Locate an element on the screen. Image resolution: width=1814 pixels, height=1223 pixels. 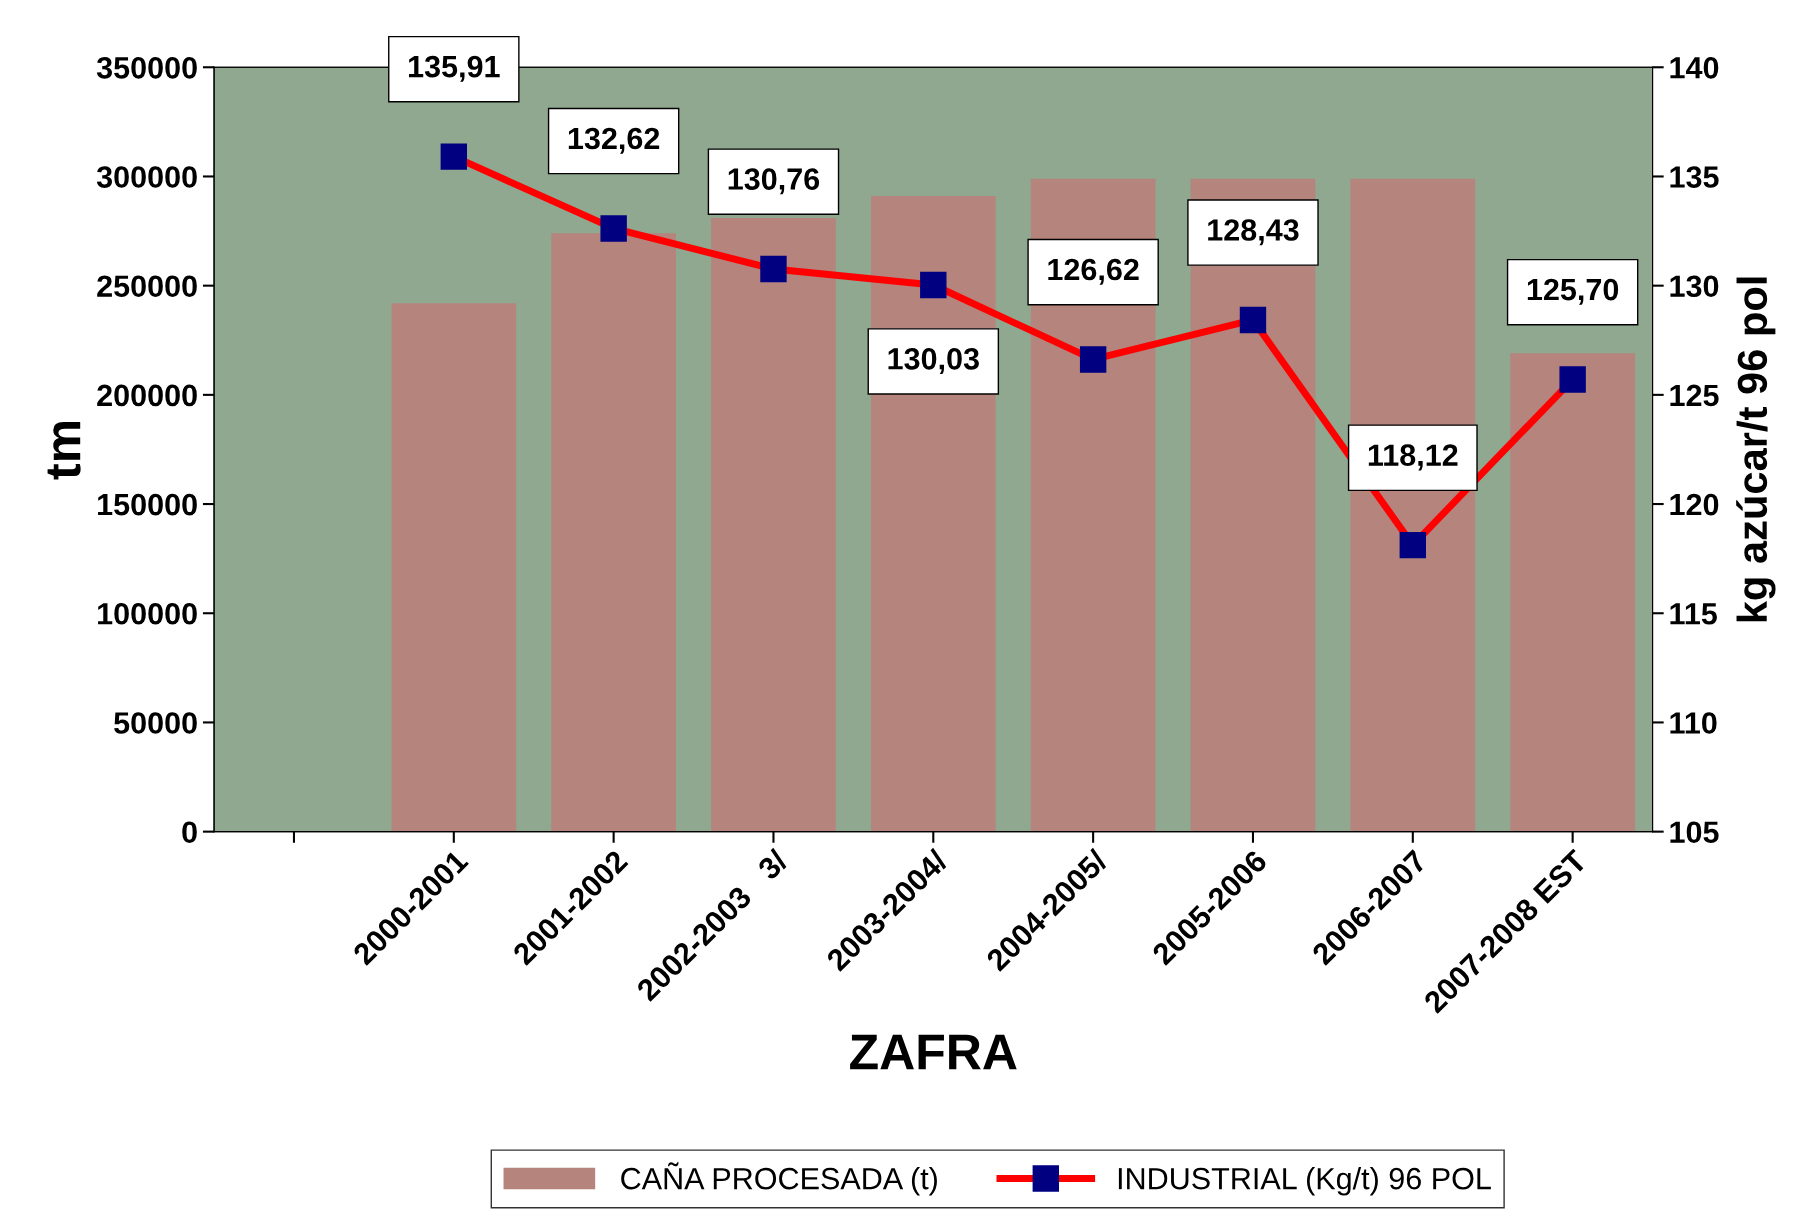
data-label: 126,62 is located at coordinates (1093, 271).